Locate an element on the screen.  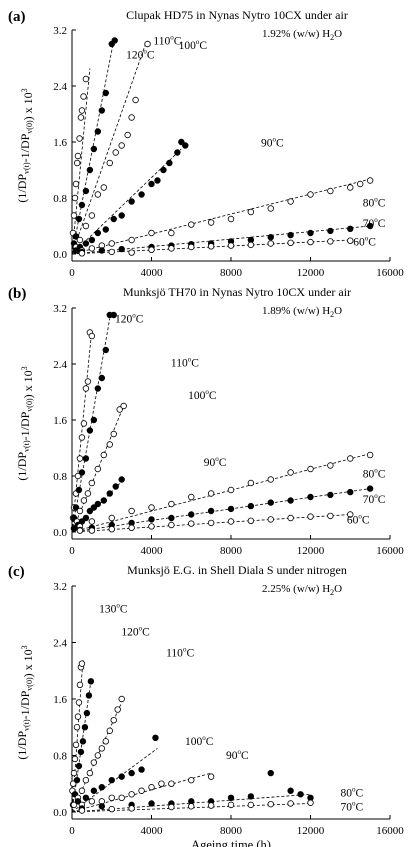
y-tick-label: 0.8 is located at coordinates (60, 756).